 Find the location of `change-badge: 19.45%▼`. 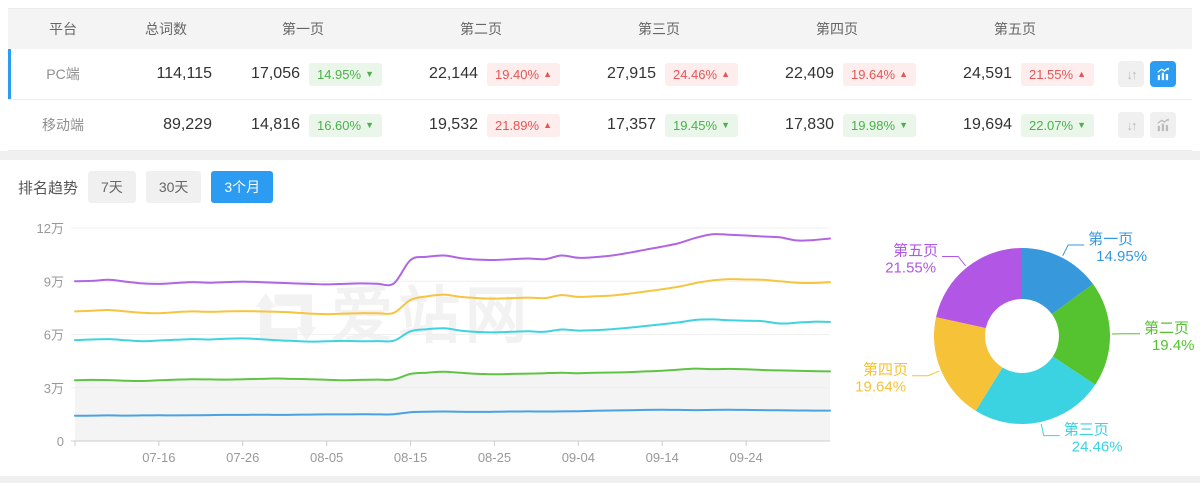

change-badge: 19.45%▼ is located at coordinates (701, 125).